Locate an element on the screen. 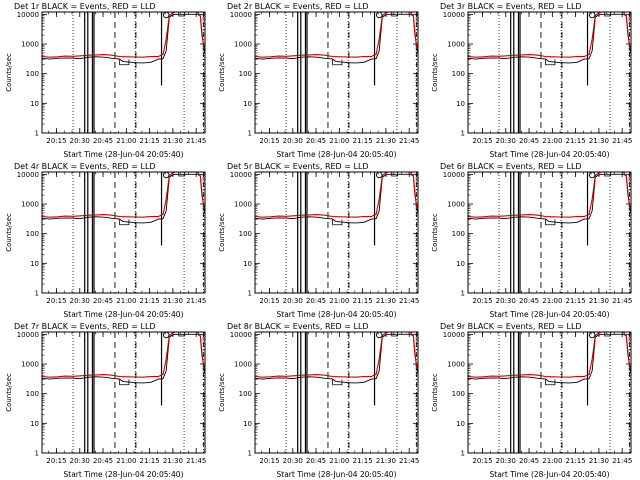 The width and height of the screenshot is (640, 480). x-axis-label: Start Time (28-Jun-04 20:05:40) is located at coordinates (124, 474).